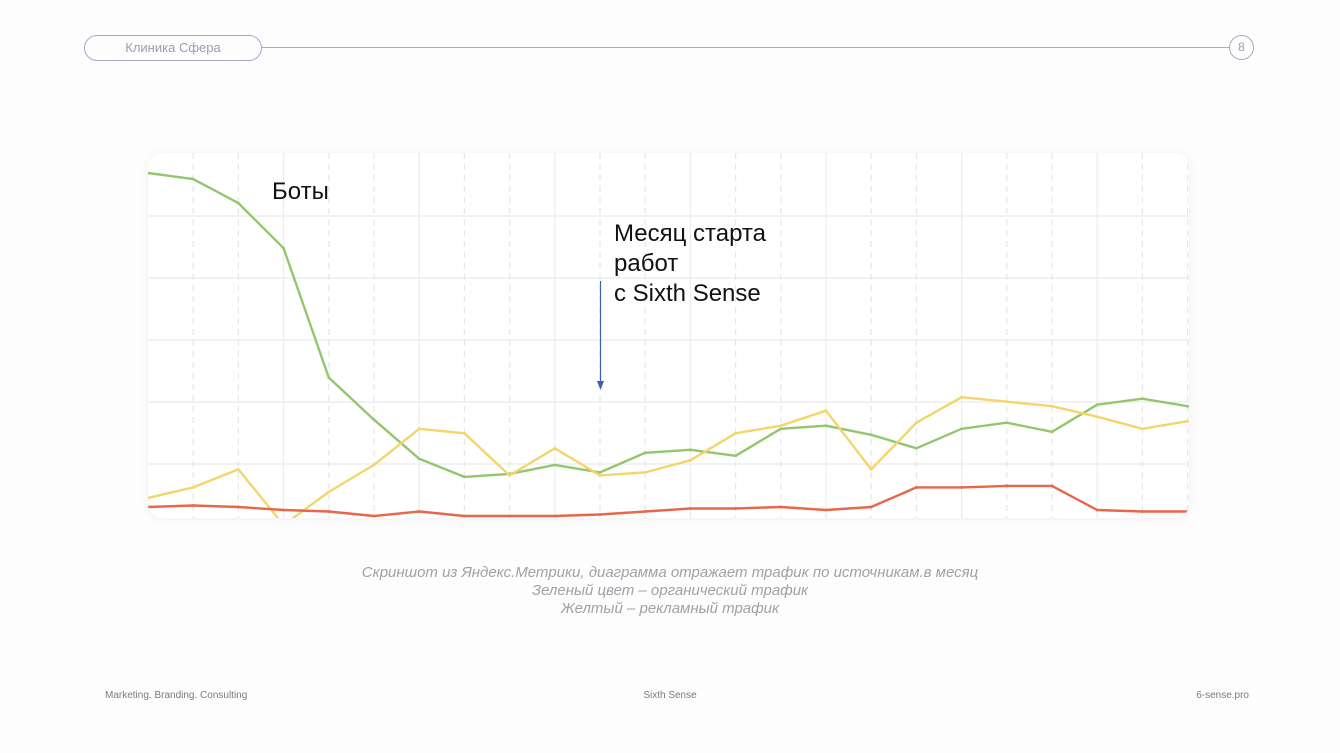 The image size is (1340, 753). What do you see at coordinates (670, 695) in the screenshot?
I see `footer-brand: Sixth Sense` at bounding box center [670, 695].